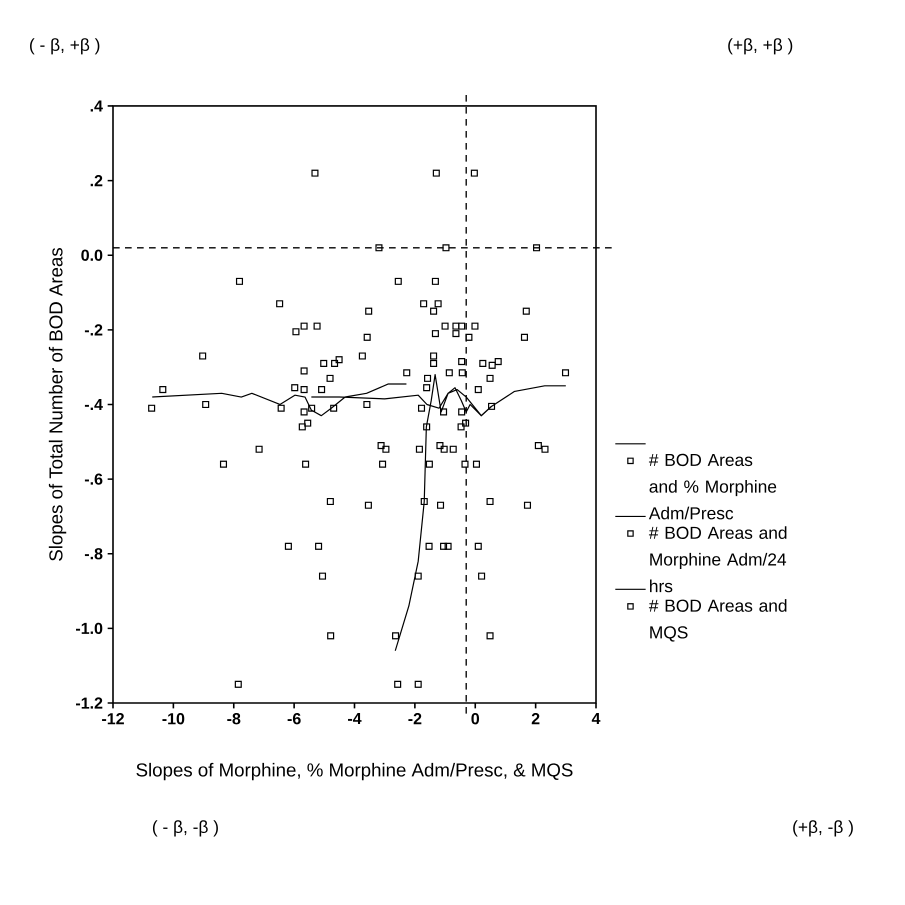 The image size is (905, 905). What do you see at coordinates (65, 46) in the screenshot?
I see `text: ( - β, +β )` at bounding box center [65, 46].